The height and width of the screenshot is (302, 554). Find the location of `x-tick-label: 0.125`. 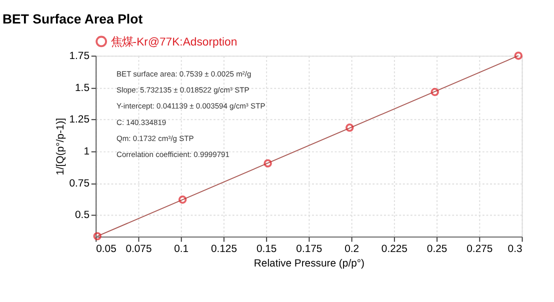

x-tick-label: 0.125 is located at coordinates (224, 250).